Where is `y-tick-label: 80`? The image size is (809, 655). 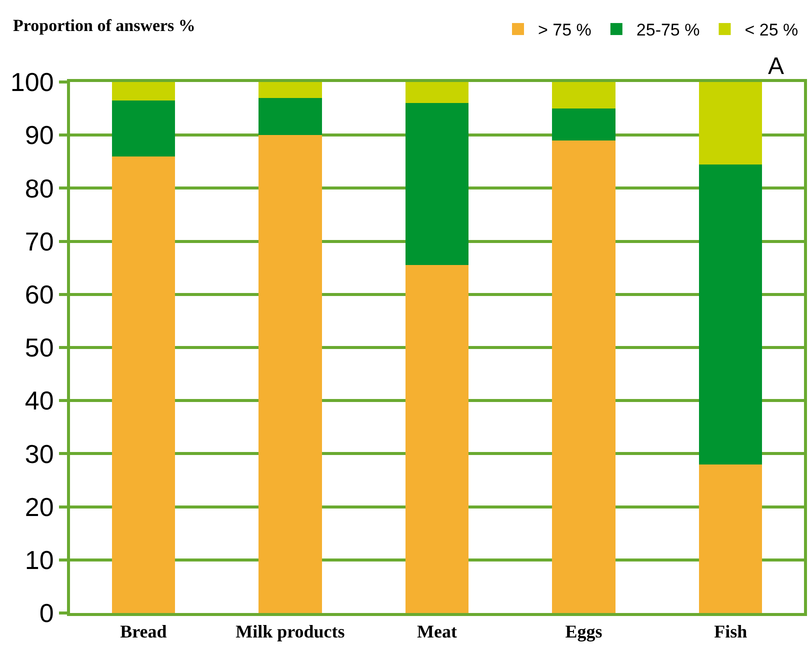 y-tick-label: 80 is located at coordinates (39, 188).